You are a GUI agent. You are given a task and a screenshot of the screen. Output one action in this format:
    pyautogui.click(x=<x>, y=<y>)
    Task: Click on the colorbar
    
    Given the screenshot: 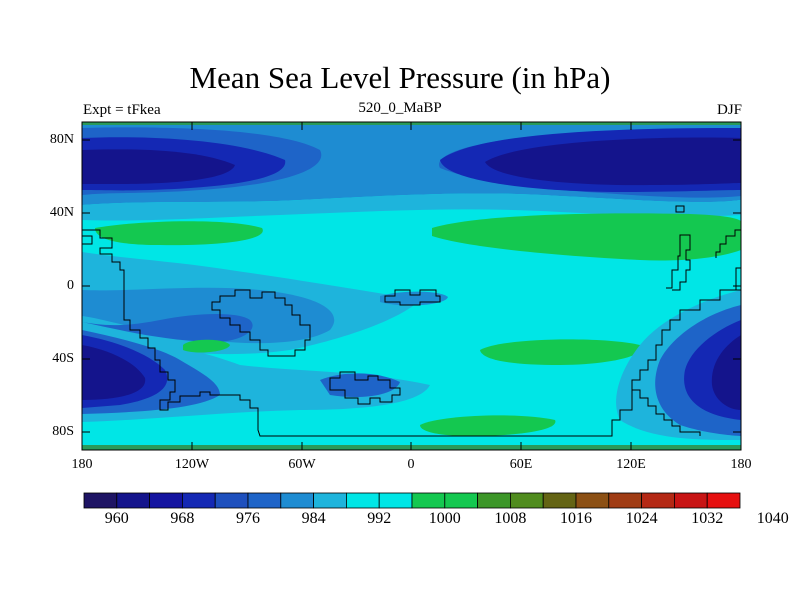 What is the action you would take?
    pyautogui.click(x=412, y=500)
    